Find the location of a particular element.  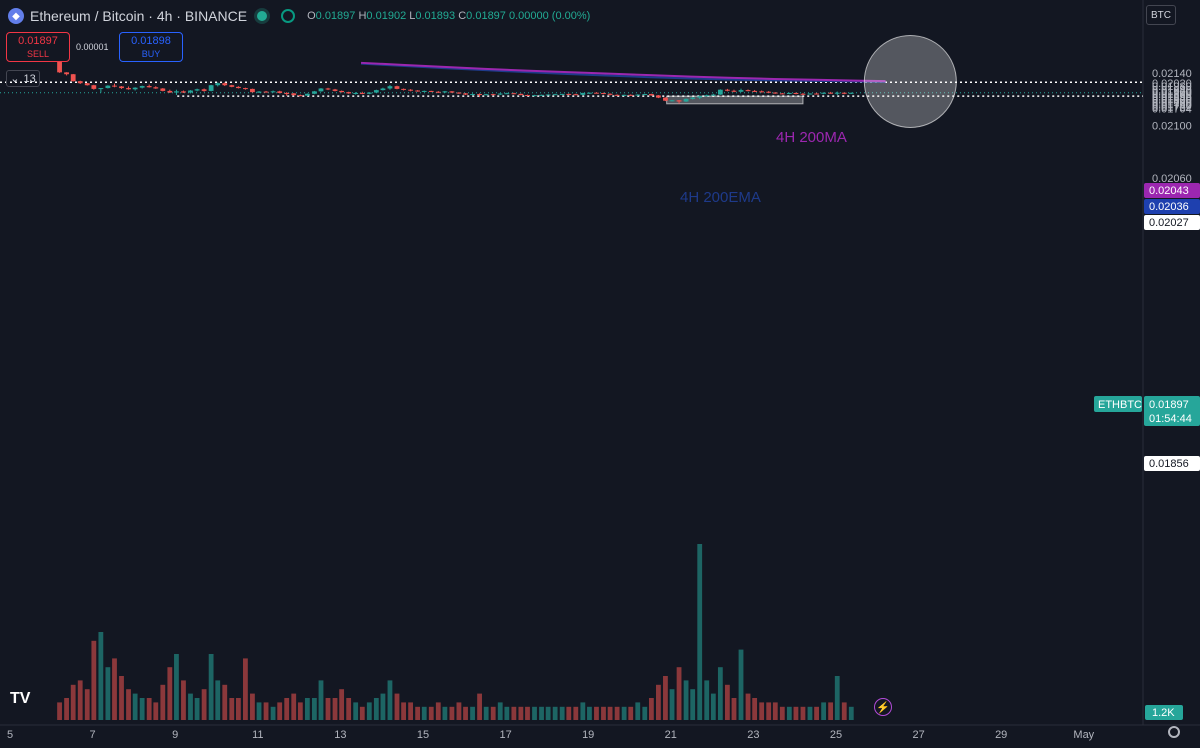

buy-label: BUY is located at coordinates (151, 54).